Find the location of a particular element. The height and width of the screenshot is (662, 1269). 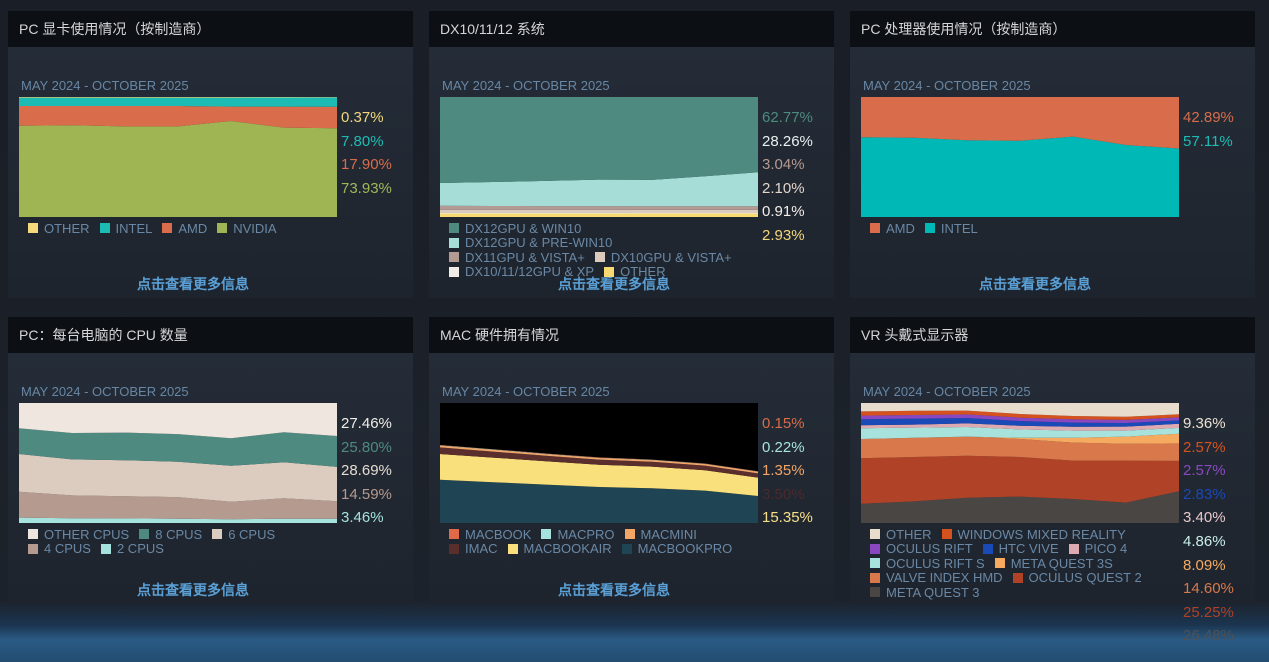

value-label: 0.15% is located at coordinates (783, 423).